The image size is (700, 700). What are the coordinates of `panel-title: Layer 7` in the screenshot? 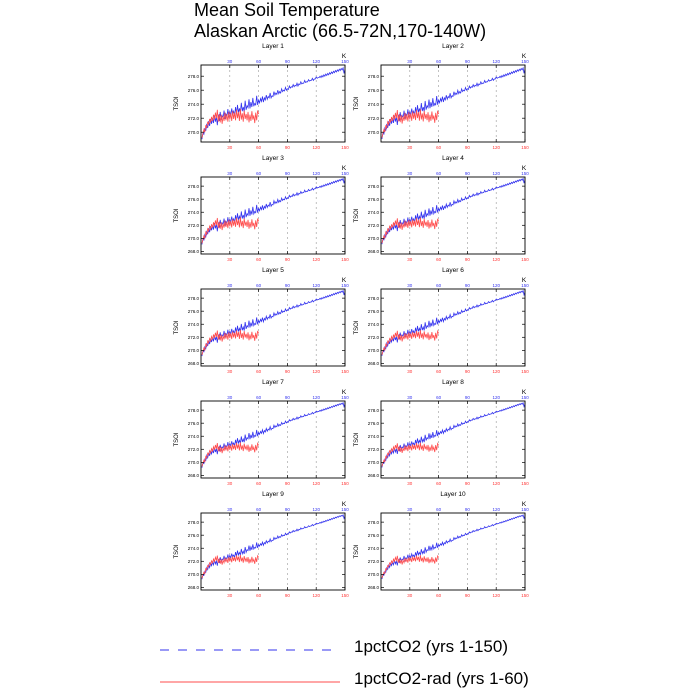 It's located at (273, 382).